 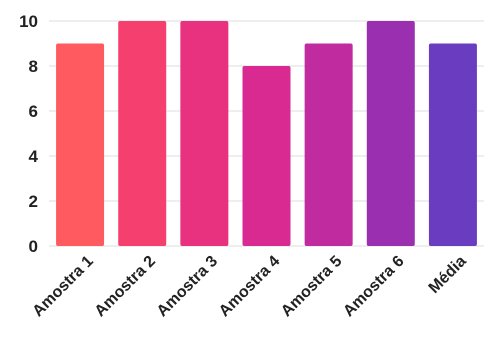 I want to click on x-tick-label: Amostra 6, so click(x=373, y=286).